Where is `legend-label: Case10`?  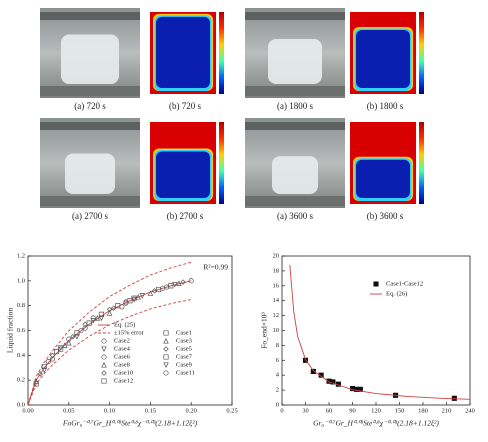
legend-label: Case10 is located at coordinates (123, 372).